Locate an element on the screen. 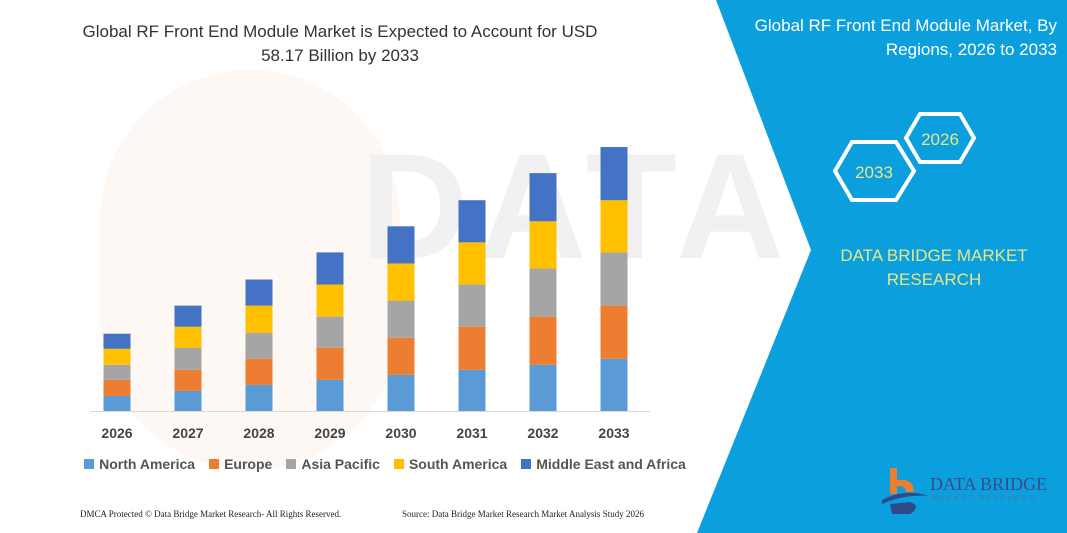  hex-year-2026: 2026 is located at coordinates (940, 139).